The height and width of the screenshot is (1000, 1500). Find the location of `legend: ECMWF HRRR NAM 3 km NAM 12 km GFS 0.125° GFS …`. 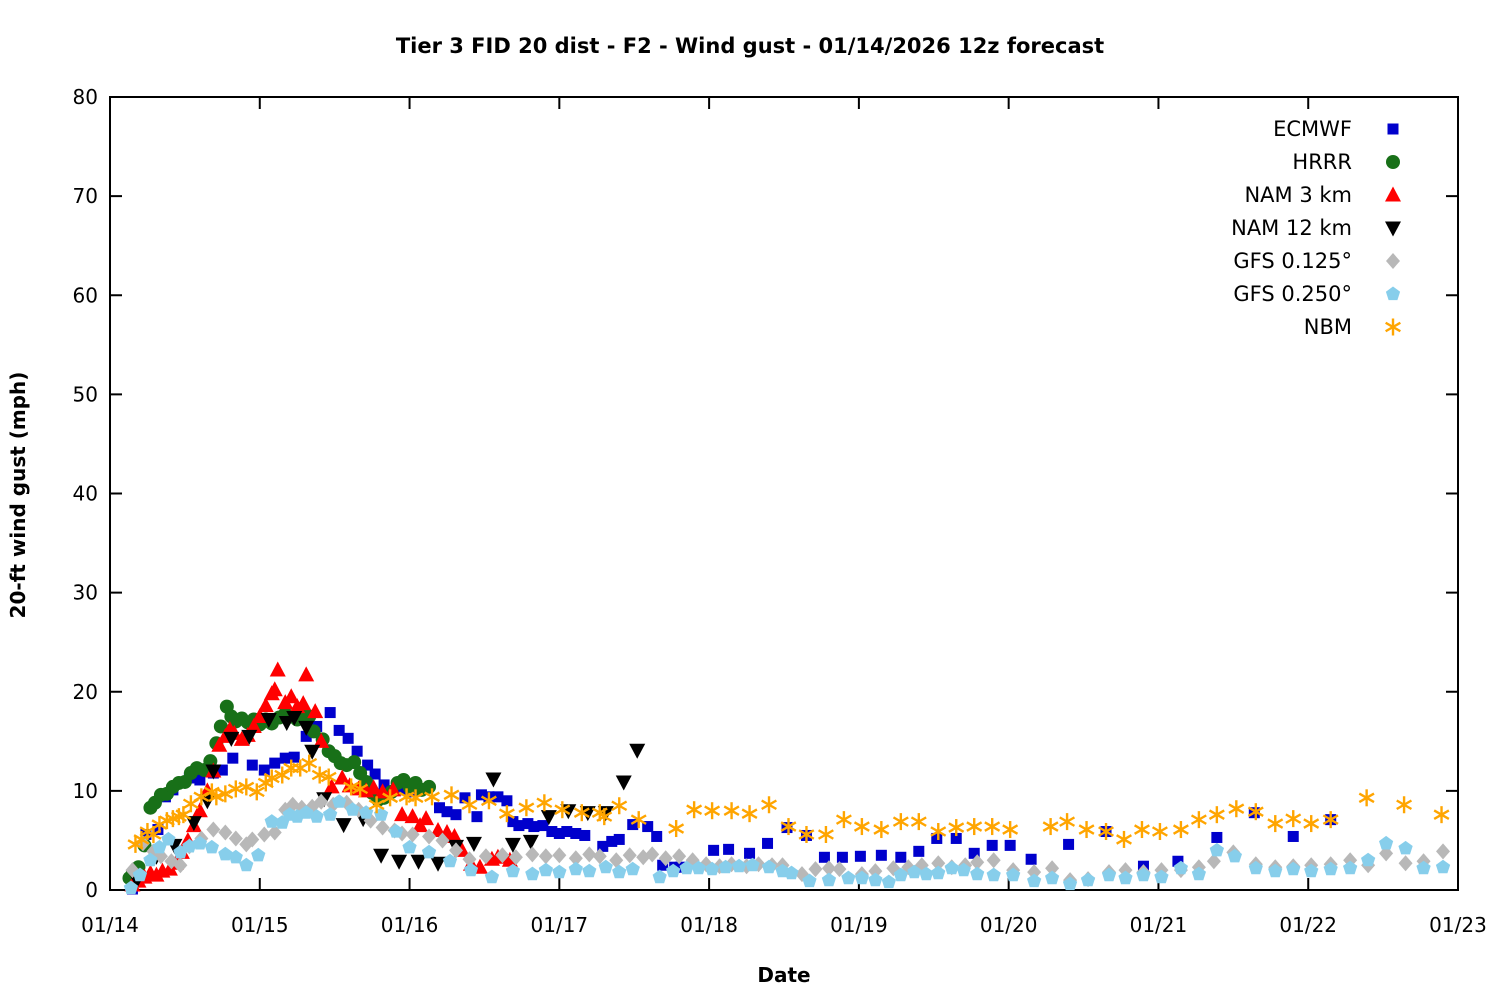

legend: ECMWF HRRR NAM 3 km NAM 12 km GFS 0.125° GFS … is located at coordinates (1329, 227).